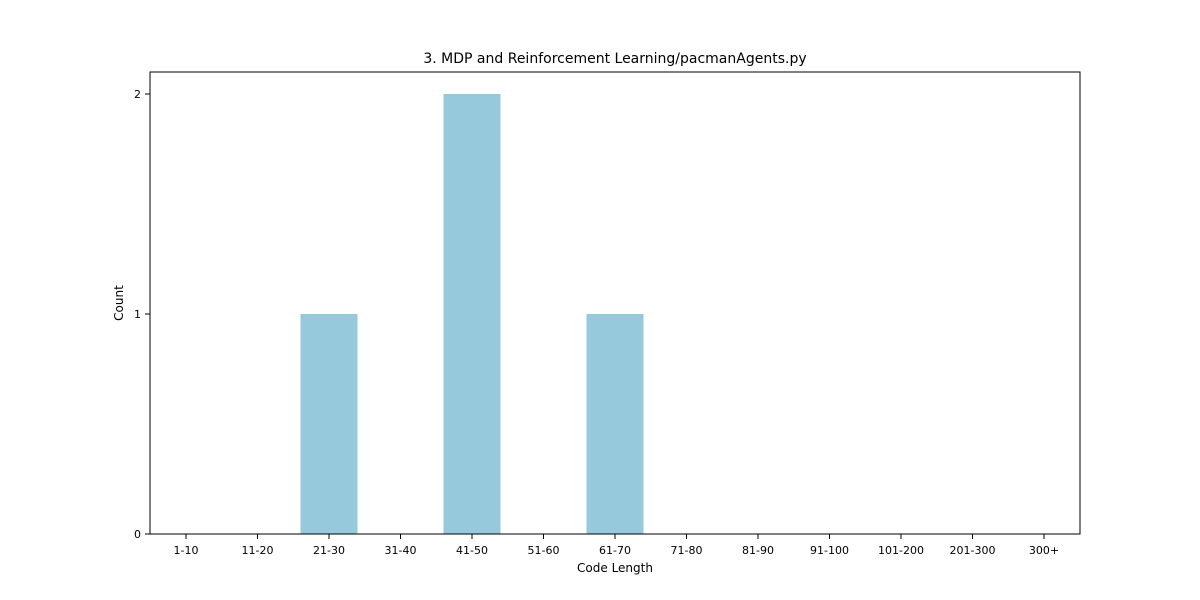  What do you see at coordinates (758, 550) in the screenshot?
I see `x-tick-label: 81-90` at bounding box center [758, 550].